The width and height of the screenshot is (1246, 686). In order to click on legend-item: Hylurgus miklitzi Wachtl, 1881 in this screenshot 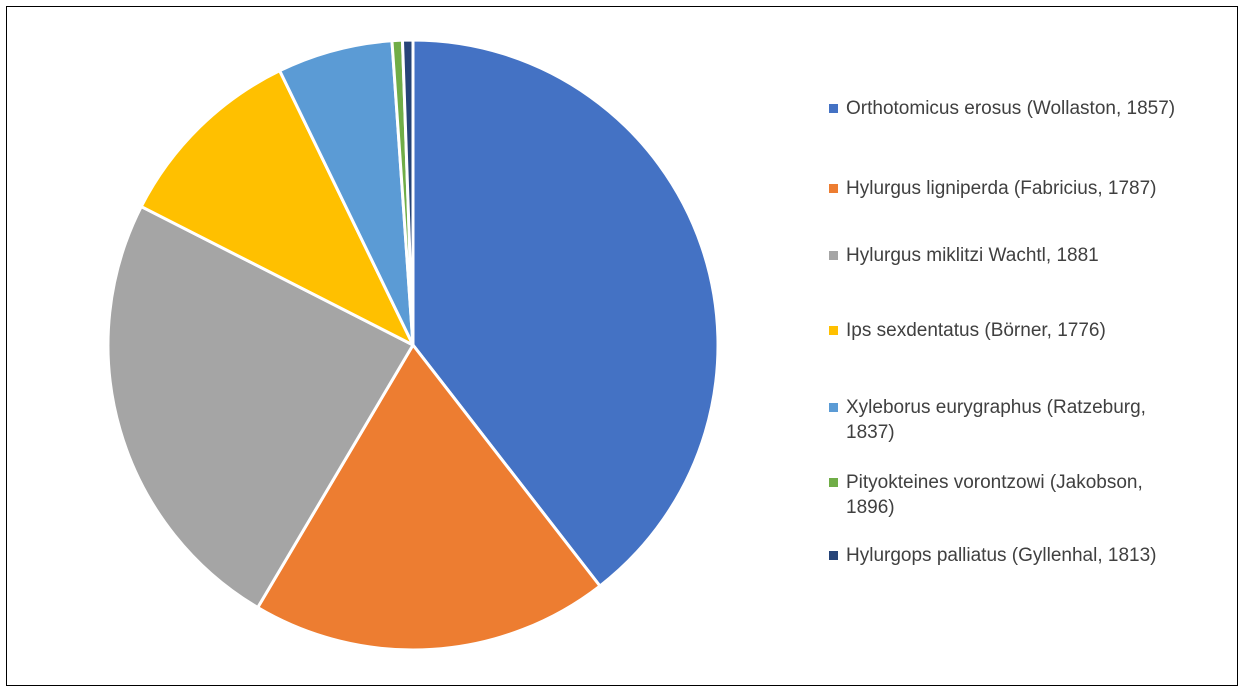, I will do `click(1012, 255)`.